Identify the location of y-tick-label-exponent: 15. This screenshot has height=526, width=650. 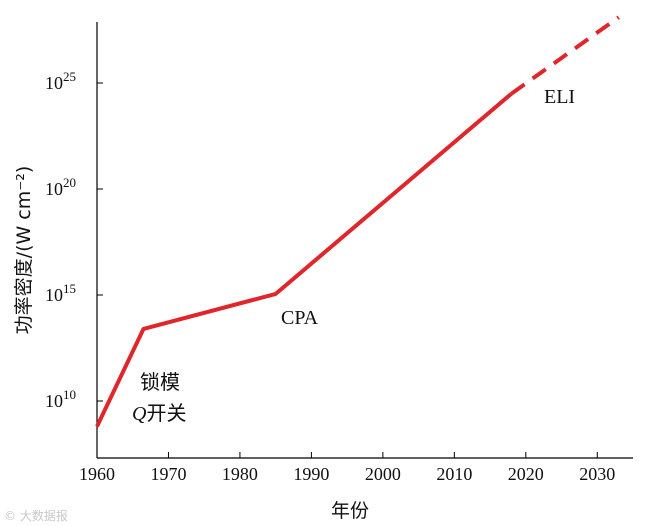
(69, 288).